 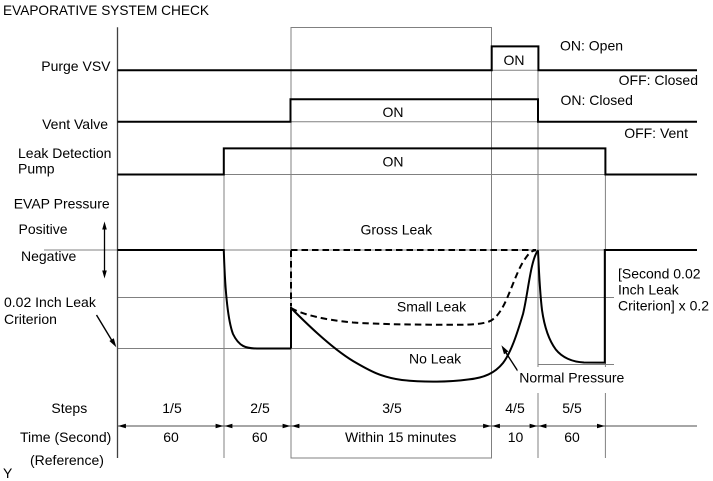 What do you see at coordinates (36, 169) in the screenshot?
I see `svg-text: Pump` at bounding box center [36, 169].